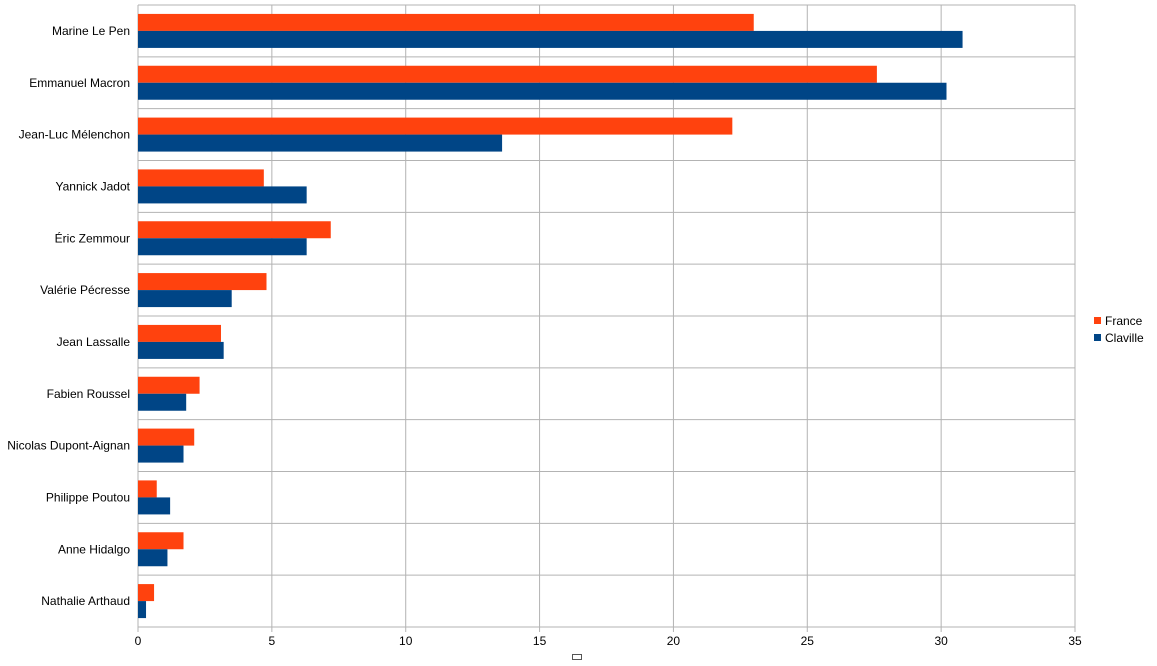  What do you see at coordinates (1124, 337) in the screenshot?
I see `legend-label-claville: Claville` at bounding box center [1124, 337].